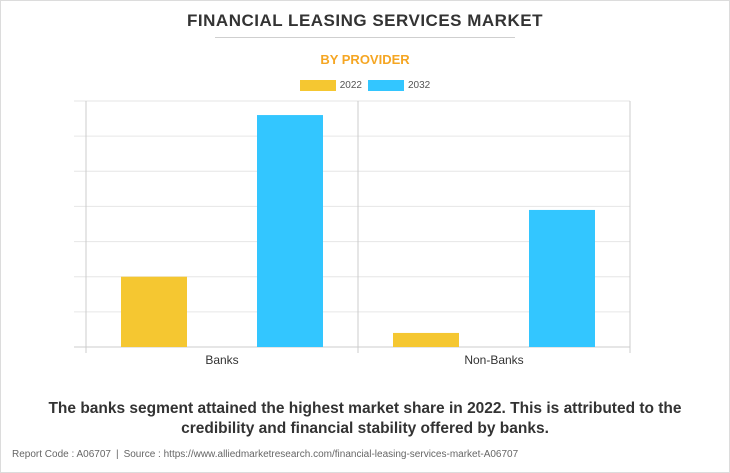 This screenshot has height=473, width=730. Describe the element at coordinates (154, 311) in the screenshot. I see `bar-2022-banks` at that location.